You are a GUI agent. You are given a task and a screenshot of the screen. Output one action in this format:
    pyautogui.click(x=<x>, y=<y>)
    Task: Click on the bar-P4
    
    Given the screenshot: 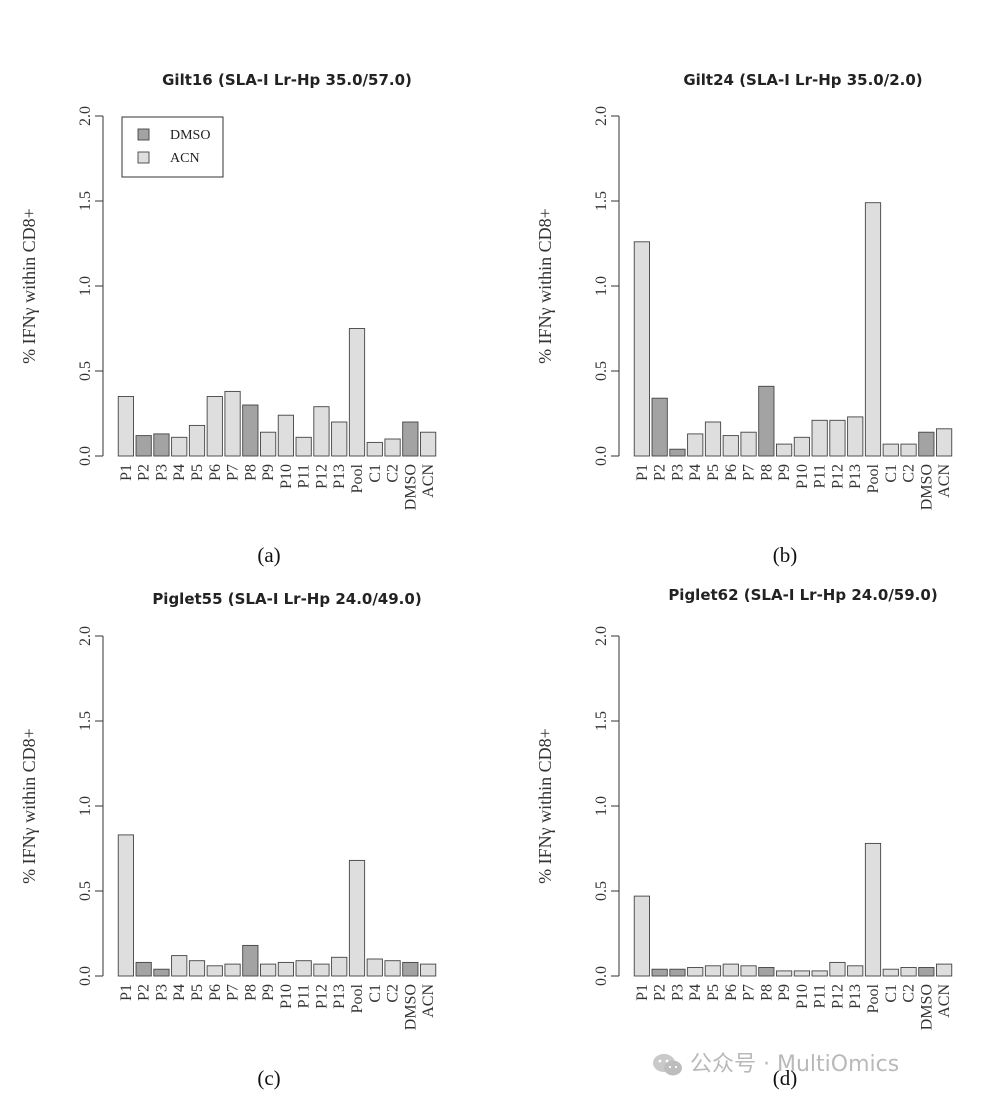 What is the action you would take?
    pyautogui.click(x=695, y=972)
    